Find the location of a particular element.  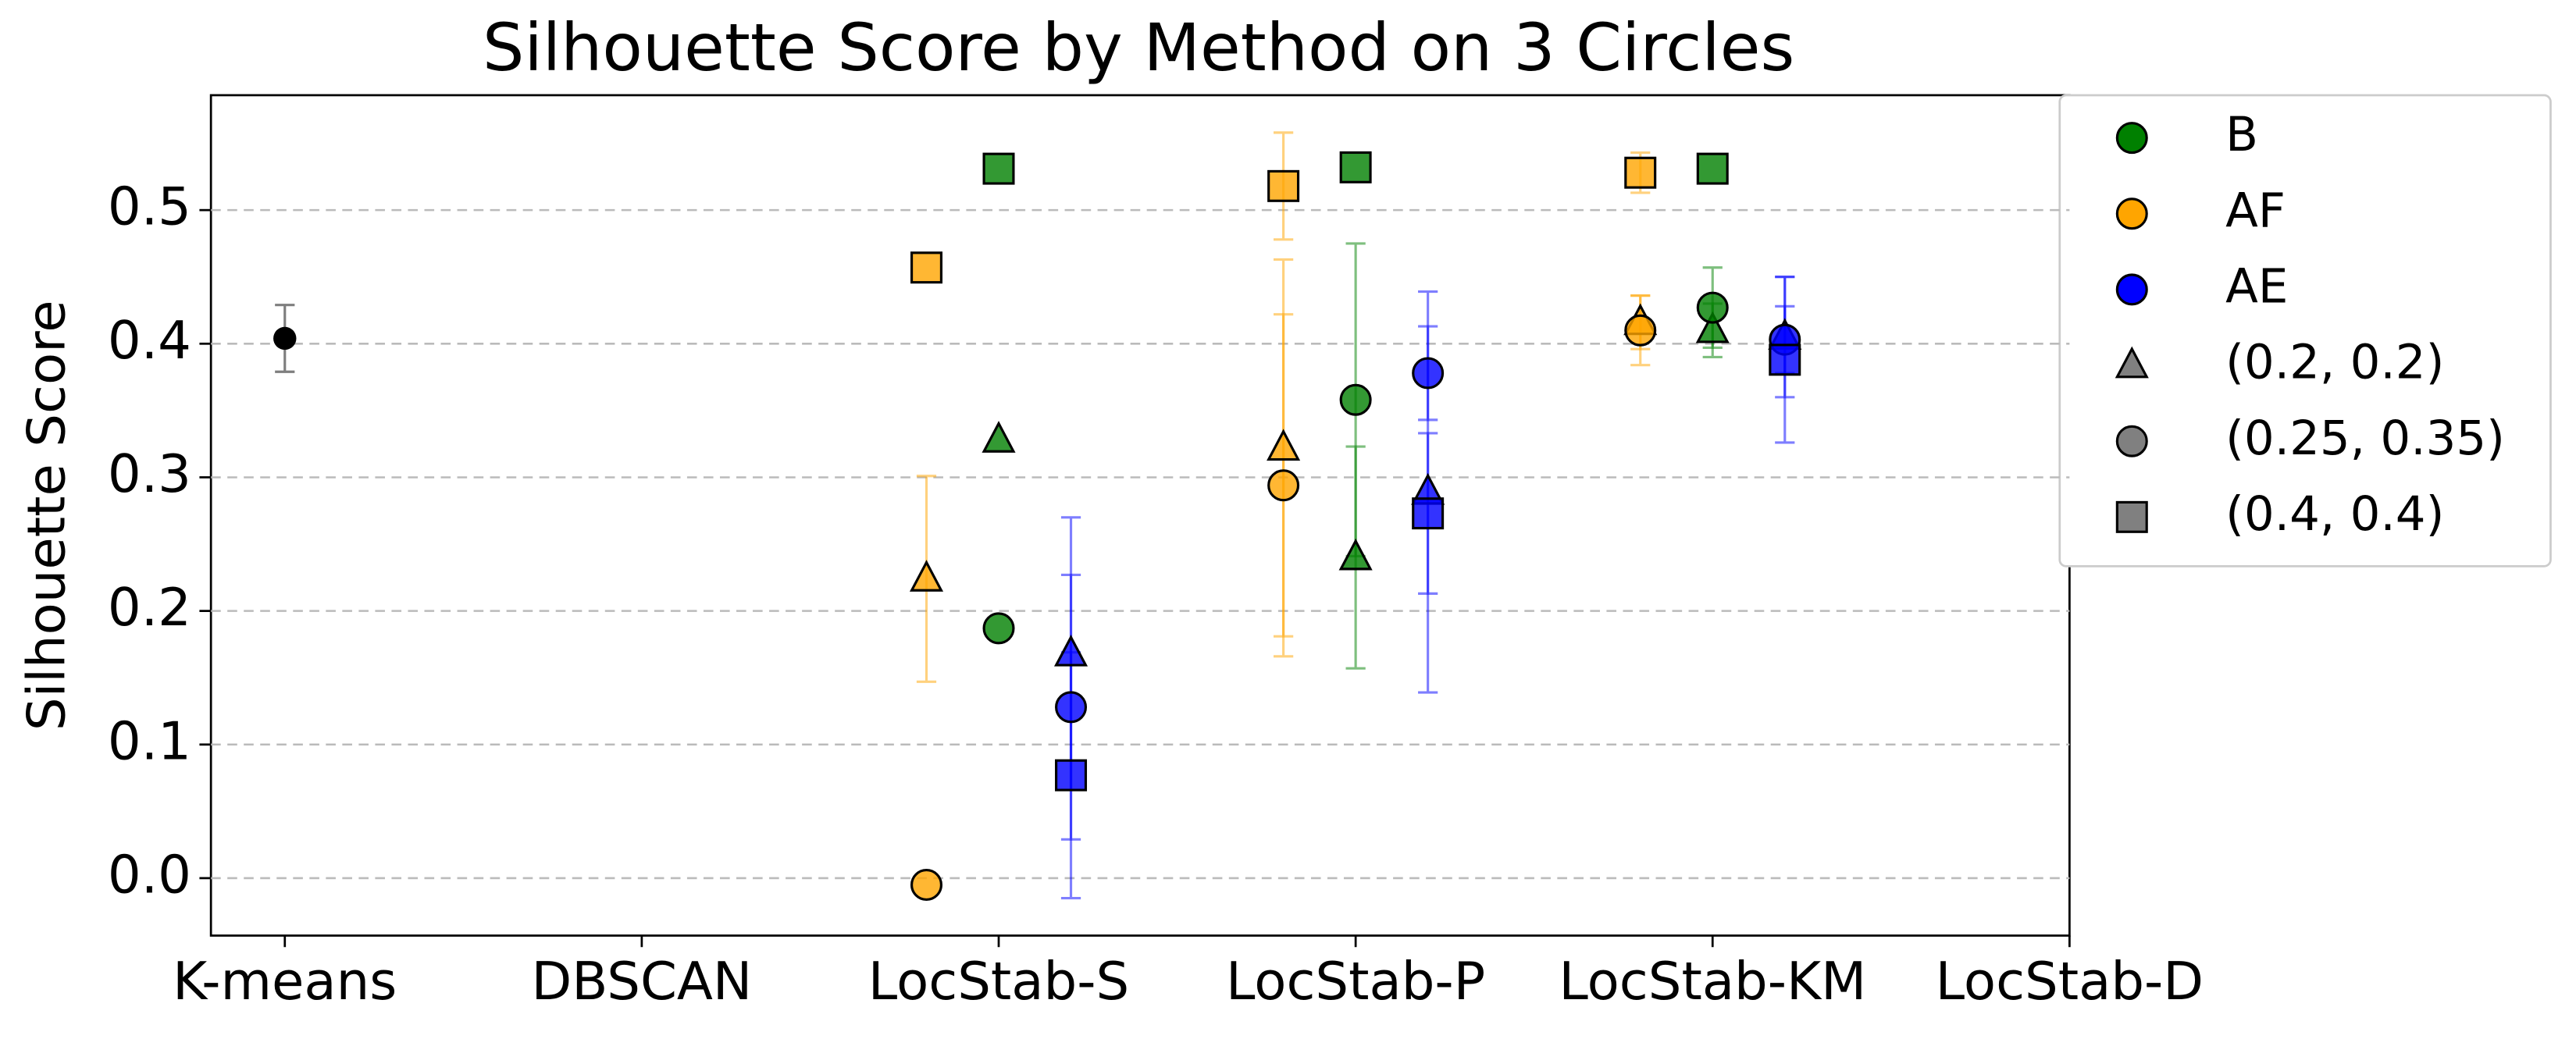

y-tick-label: 0.0 is located at coordinates (149, 875).